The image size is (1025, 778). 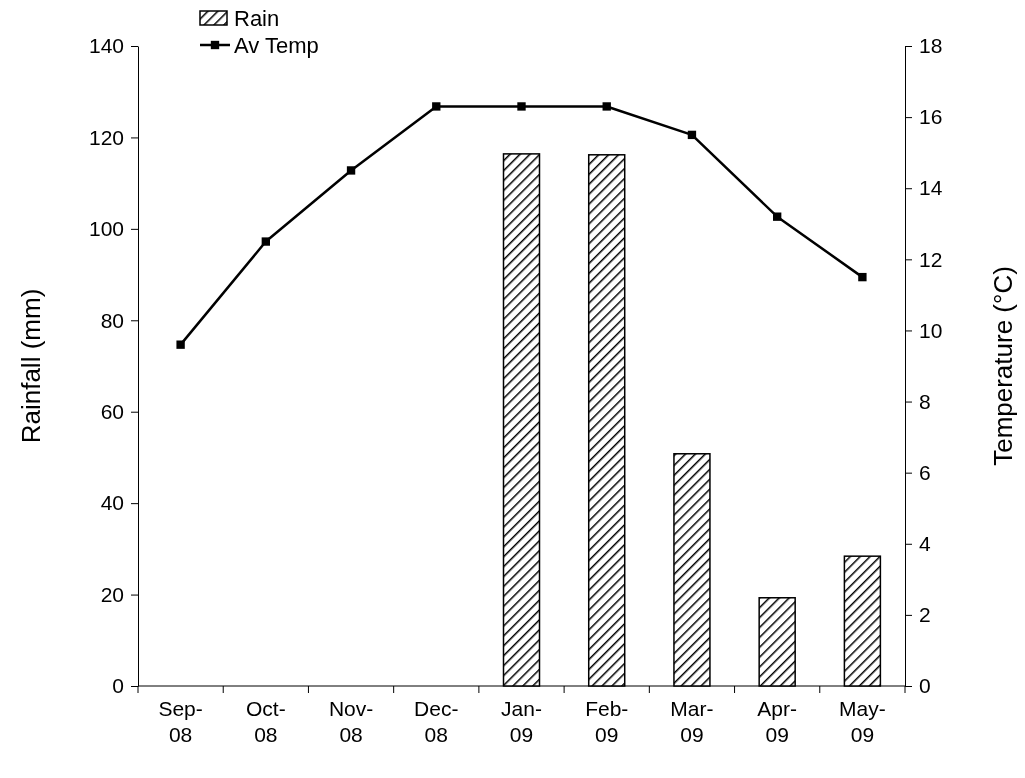 What do you see at coordinates (106, 46) in the screenshot?
I see `y-tick-label: 140` at bounding box center [106, 46].